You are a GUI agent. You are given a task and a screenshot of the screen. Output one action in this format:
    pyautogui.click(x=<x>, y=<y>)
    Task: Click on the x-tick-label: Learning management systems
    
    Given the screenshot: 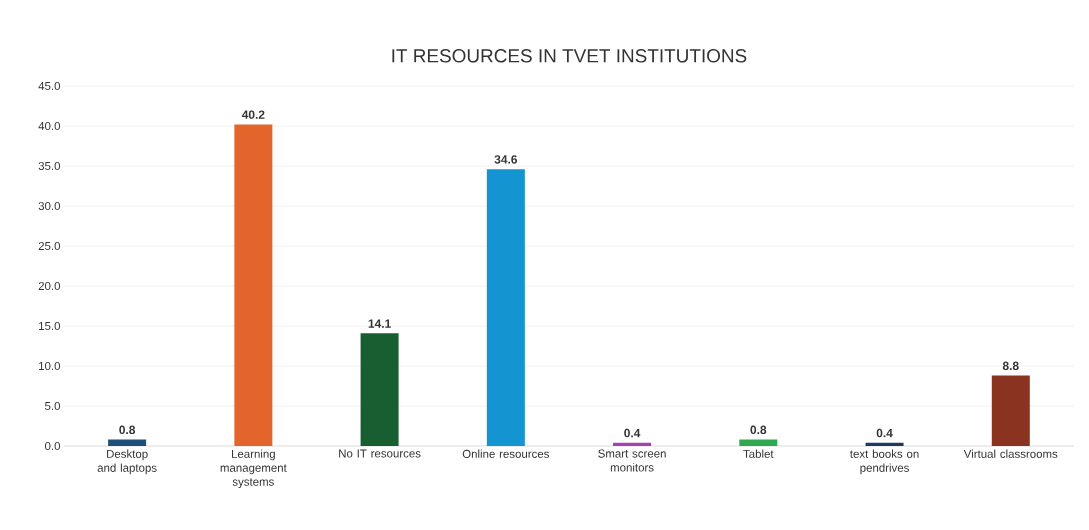 What is the action you would take?
    pyautogui.click(x=253, y=469)
    